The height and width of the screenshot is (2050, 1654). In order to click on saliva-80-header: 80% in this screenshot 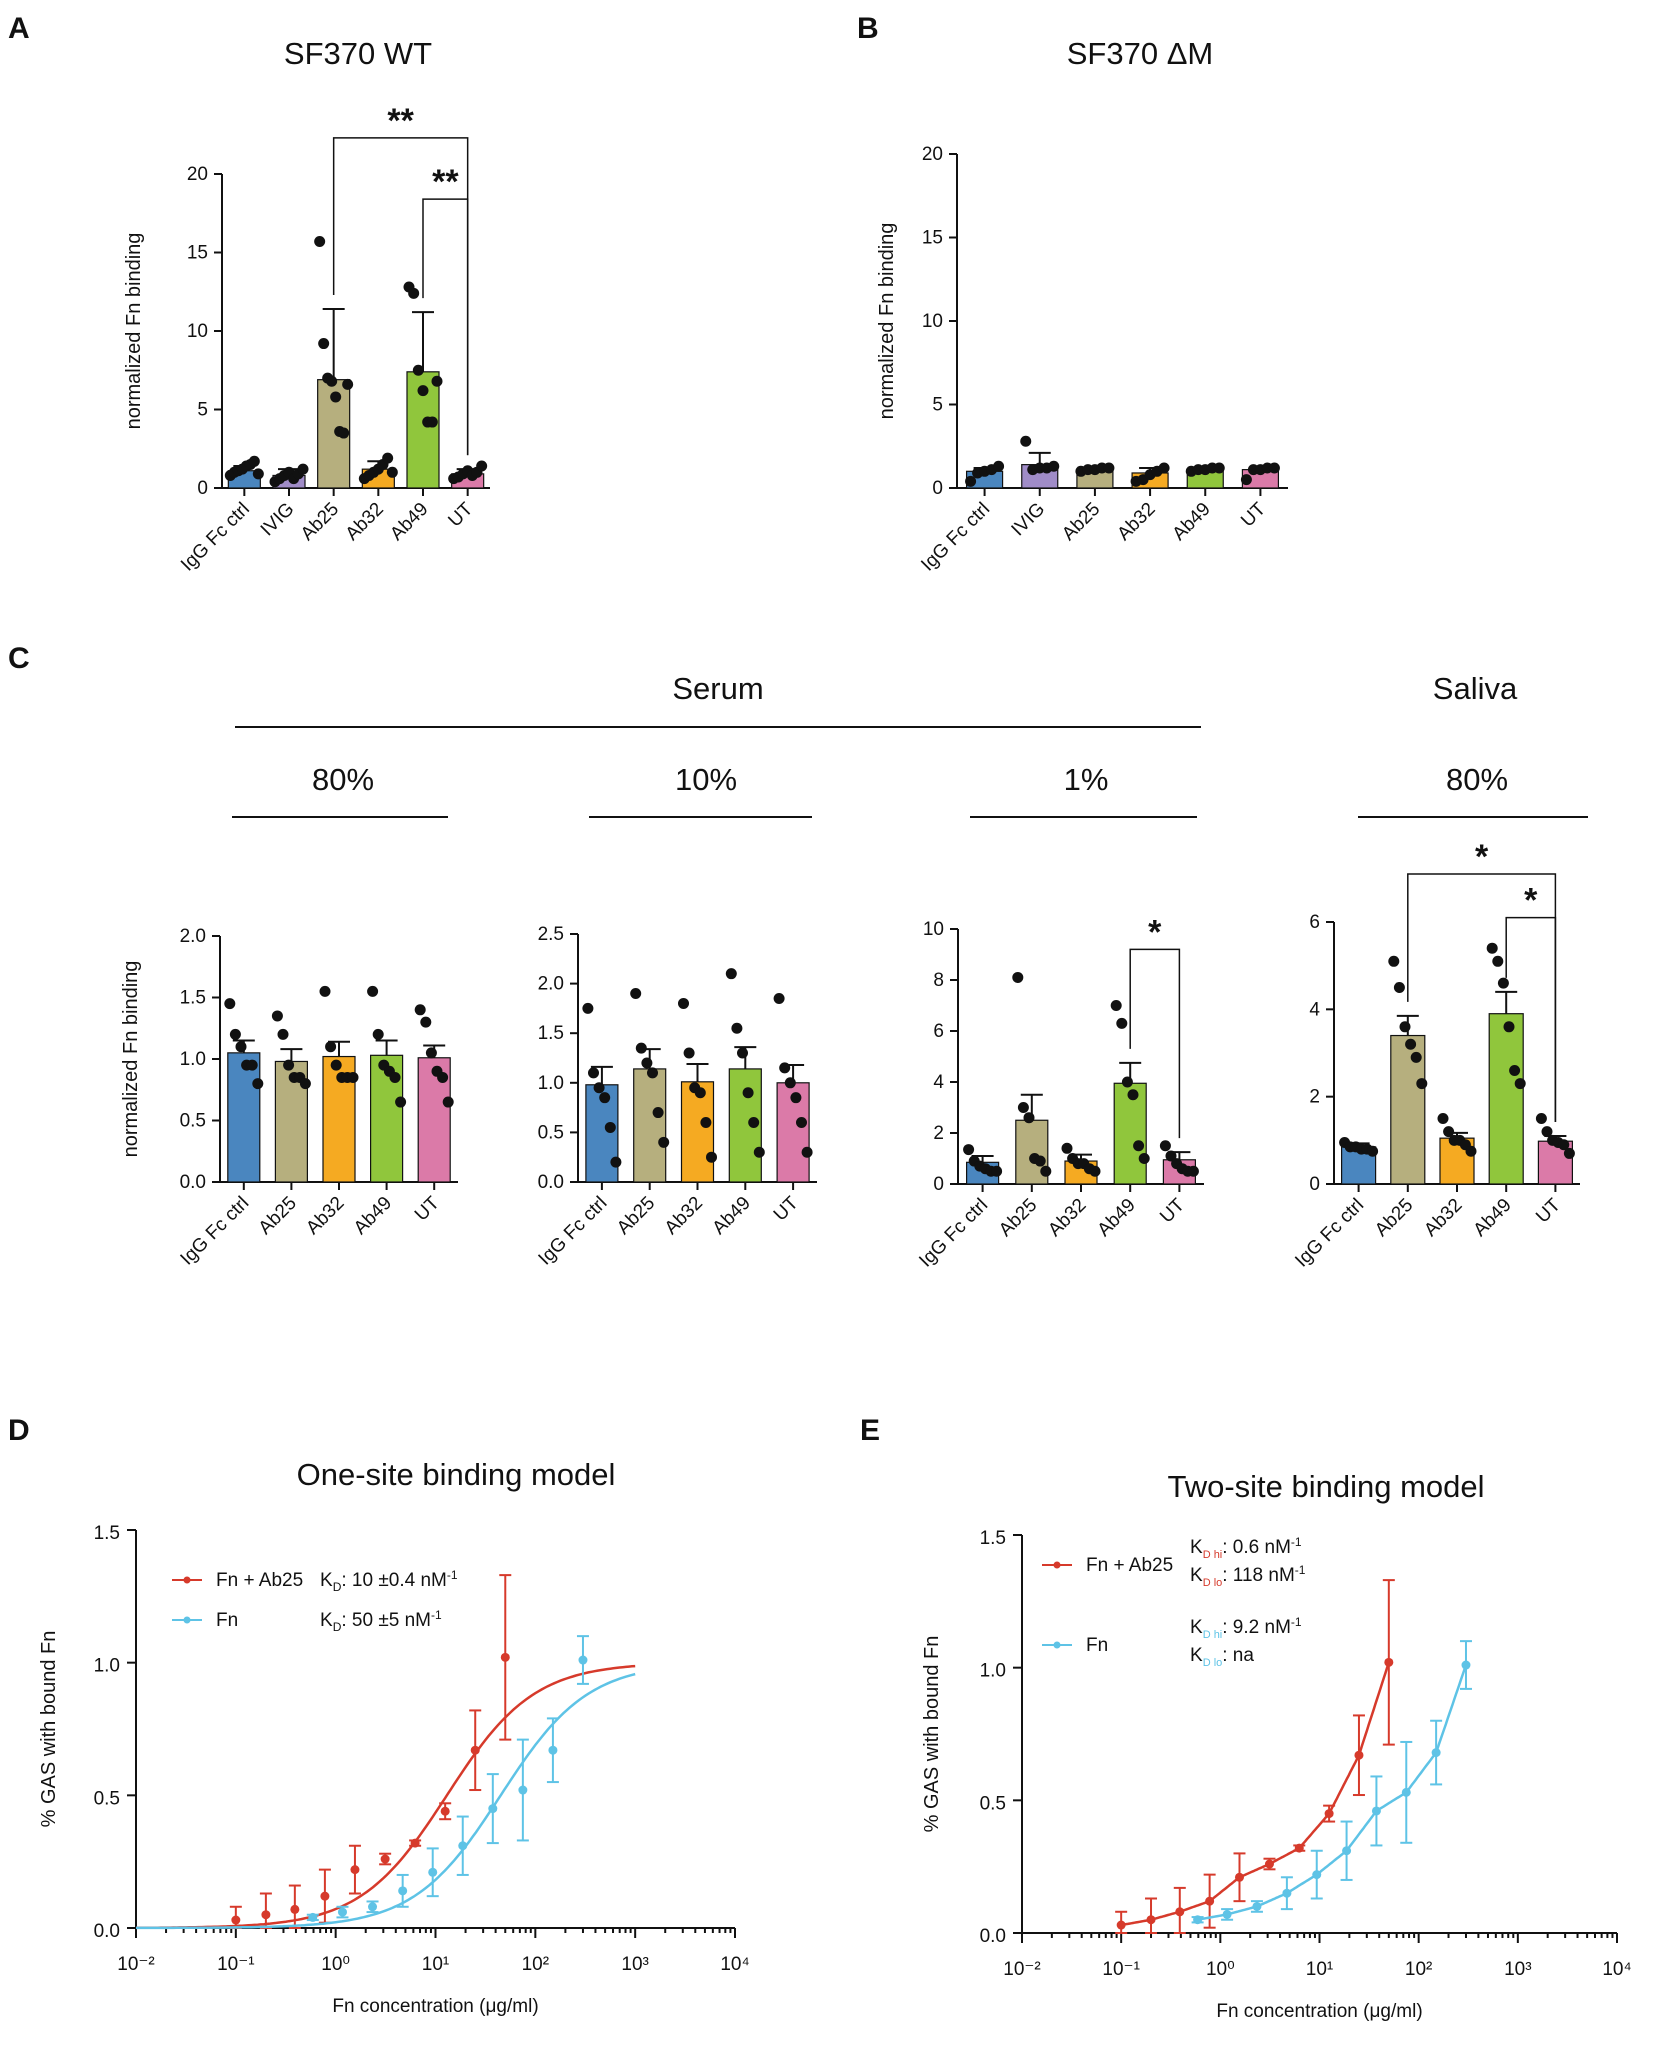, I will do `click(1477, 779)`.